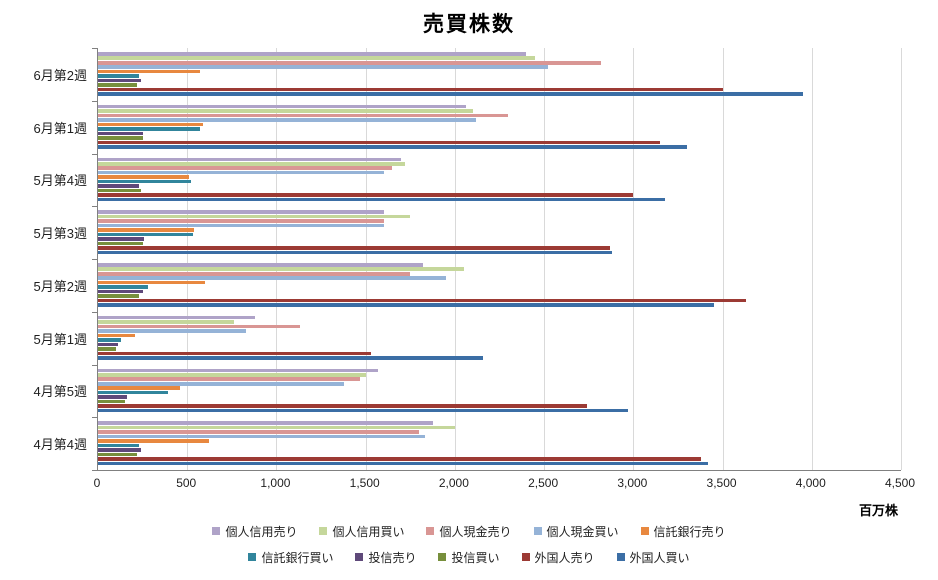 The image size is (938, 580). What do you see at coordinates (475, 557) in the screenshot?
I see `legend-label: 投信買い` at bounding box center [475, 557].